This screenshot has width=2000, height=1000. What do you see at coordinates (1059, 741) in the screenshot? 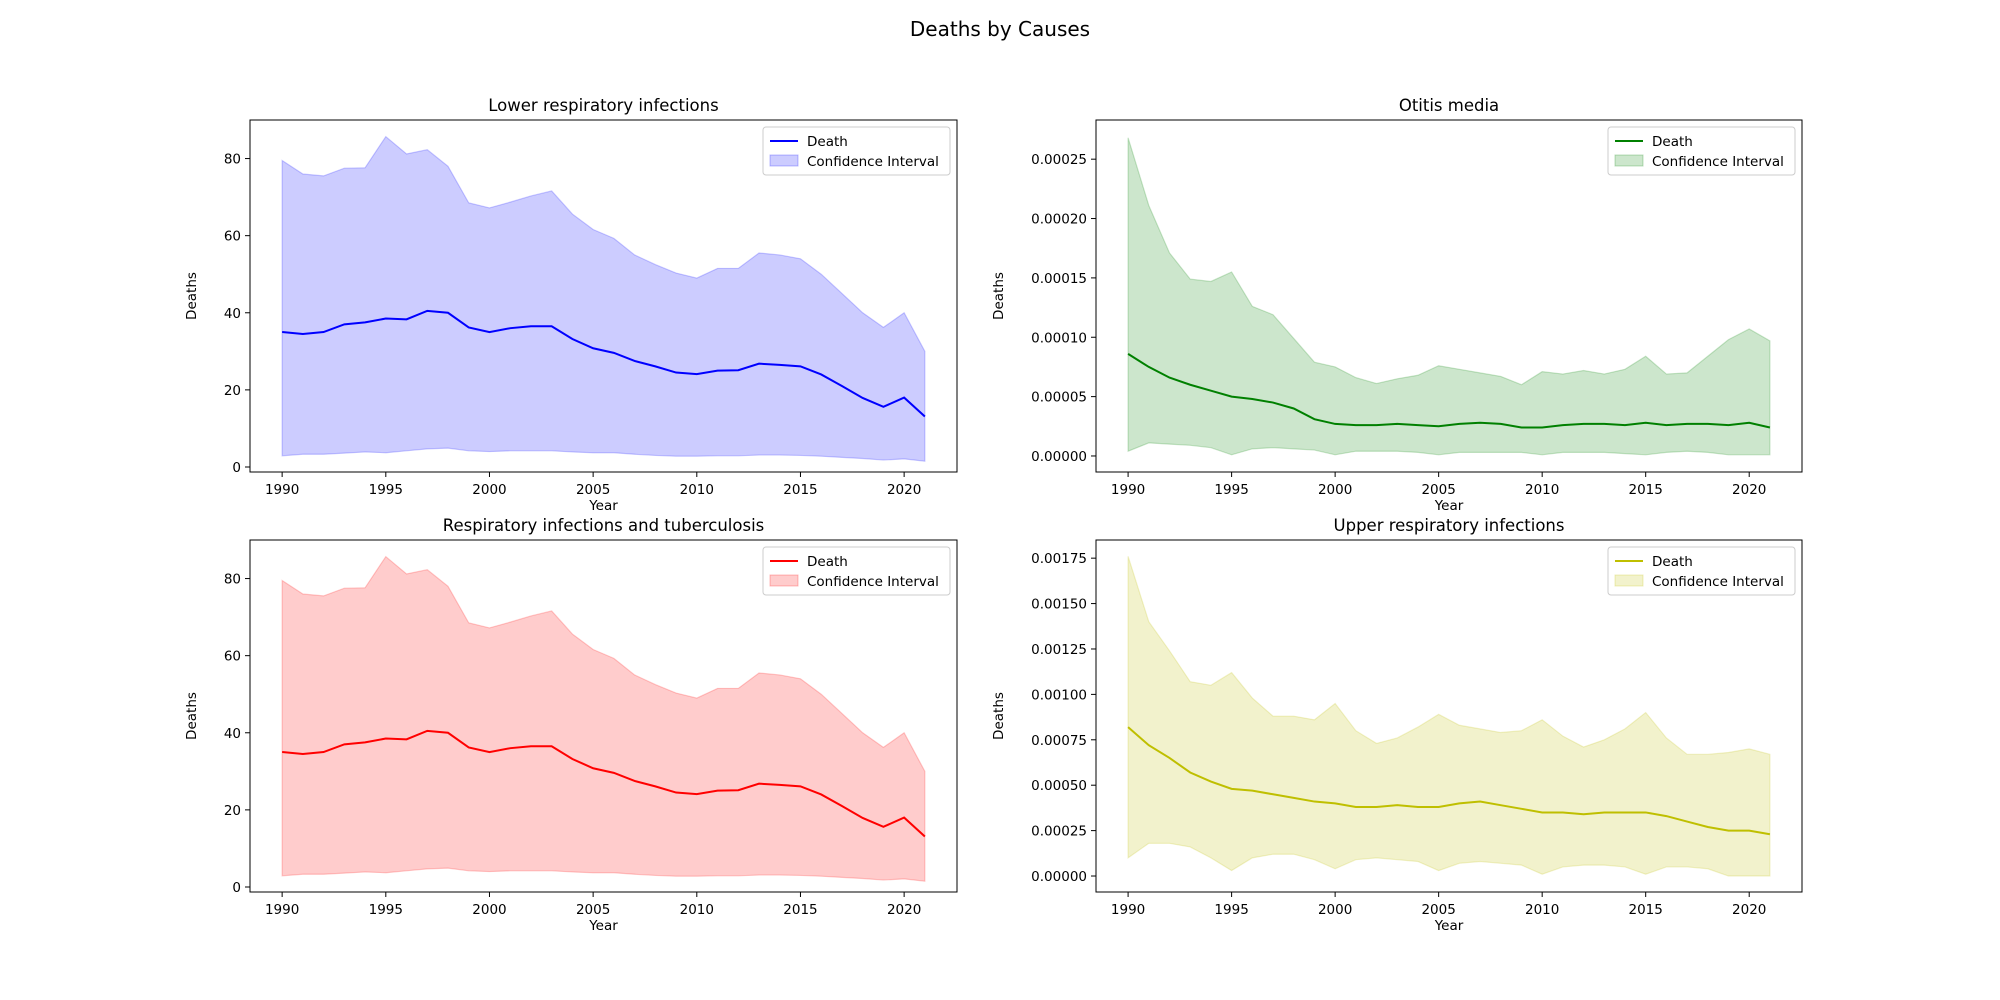
I see `y-tick-label: 0.00075` at bounding box center [1059, 741].